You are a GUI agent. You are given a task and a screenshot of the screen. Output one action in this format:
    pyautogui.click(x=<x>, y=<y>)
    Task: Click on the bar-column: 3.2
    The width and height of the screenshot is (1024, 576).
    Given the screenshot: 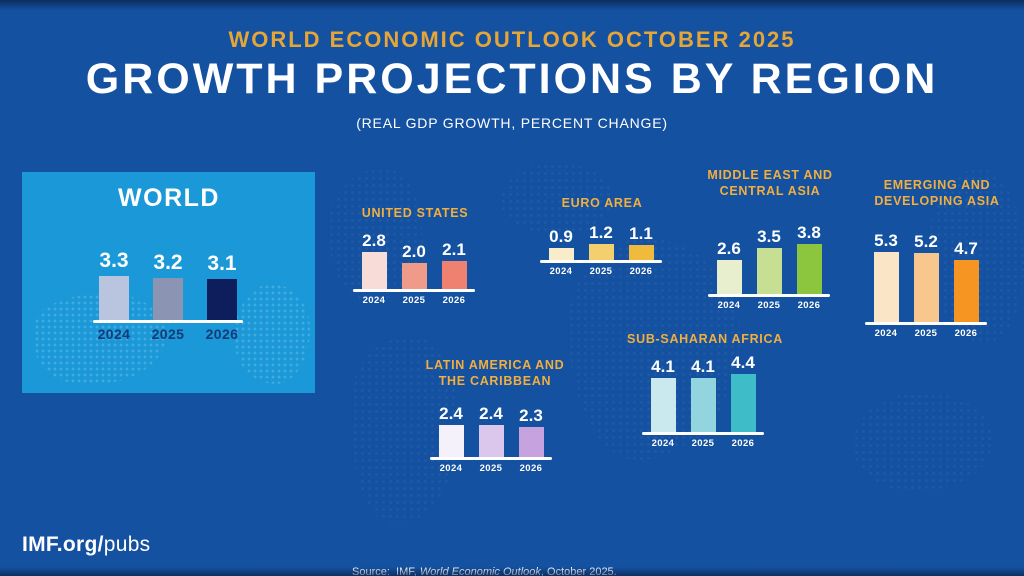 What is the action you would take?
    pyautogui.click(x=168, y=286)
    